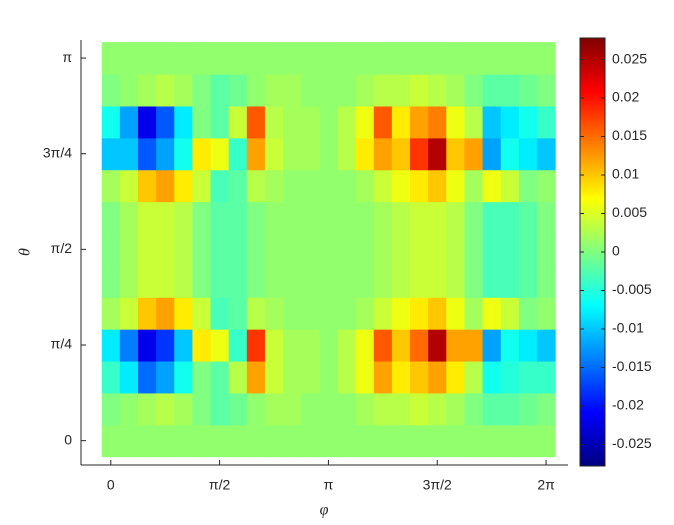  Describe the element at coordinates (629, 135) in the screenshot. I see `colorbar-tick-label: 0.015` at that location.